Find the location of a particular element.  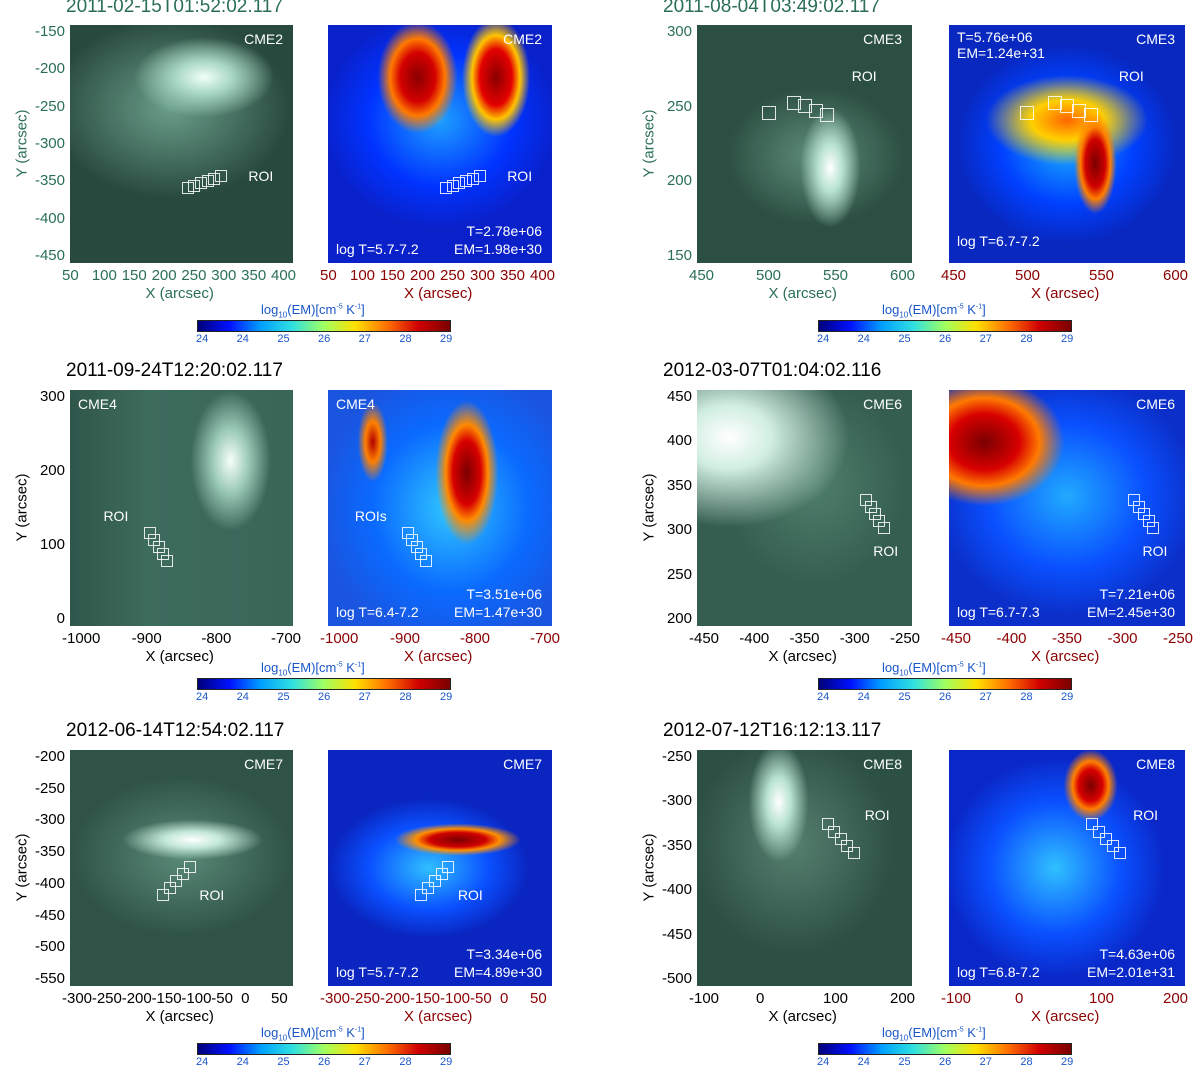

y-tick-label: 100 is located at coordinates (52, 544).